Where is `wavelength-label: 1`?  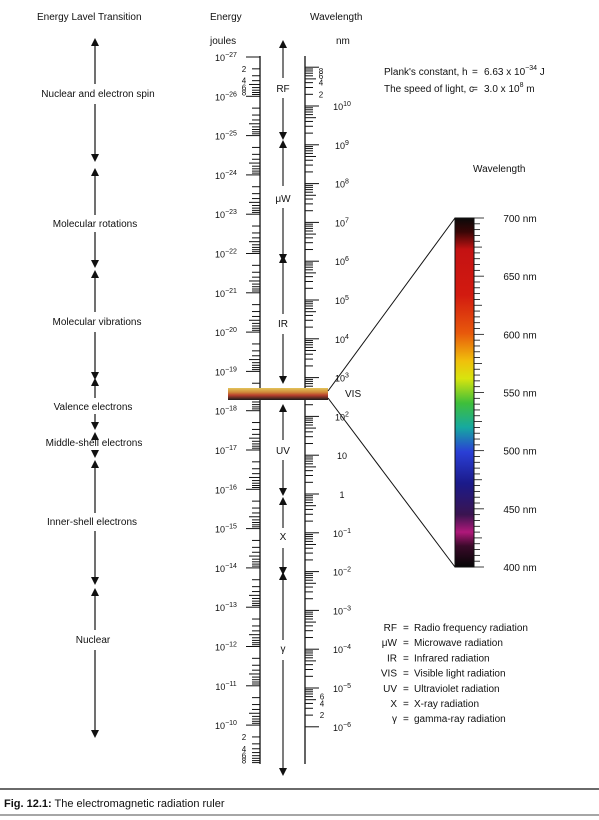 wavelength-label: 1 is located at coordinates (341, 495).